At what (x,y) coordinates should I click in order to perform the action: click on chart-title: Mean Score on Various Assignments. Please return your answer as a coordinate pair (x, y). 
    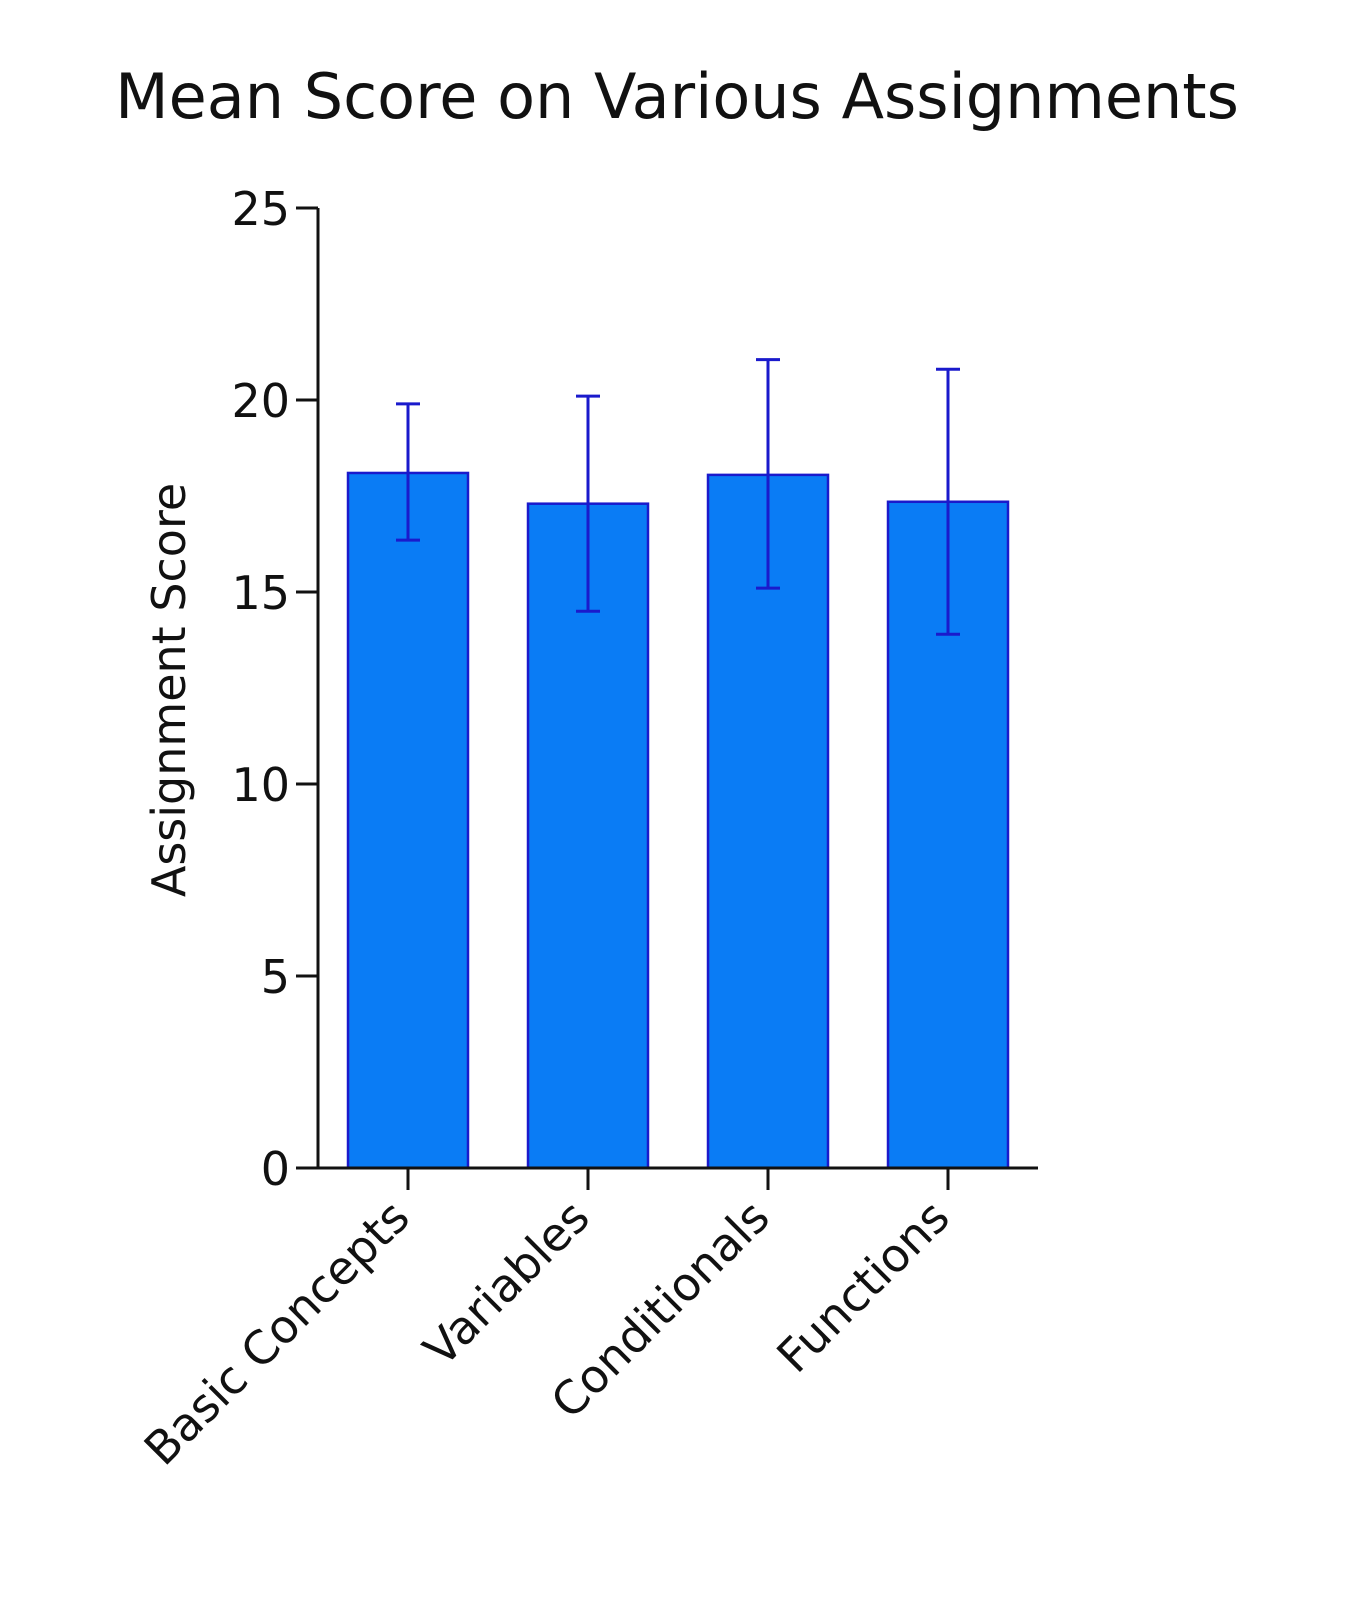
    Looking at the image, I should click on (677, 96).